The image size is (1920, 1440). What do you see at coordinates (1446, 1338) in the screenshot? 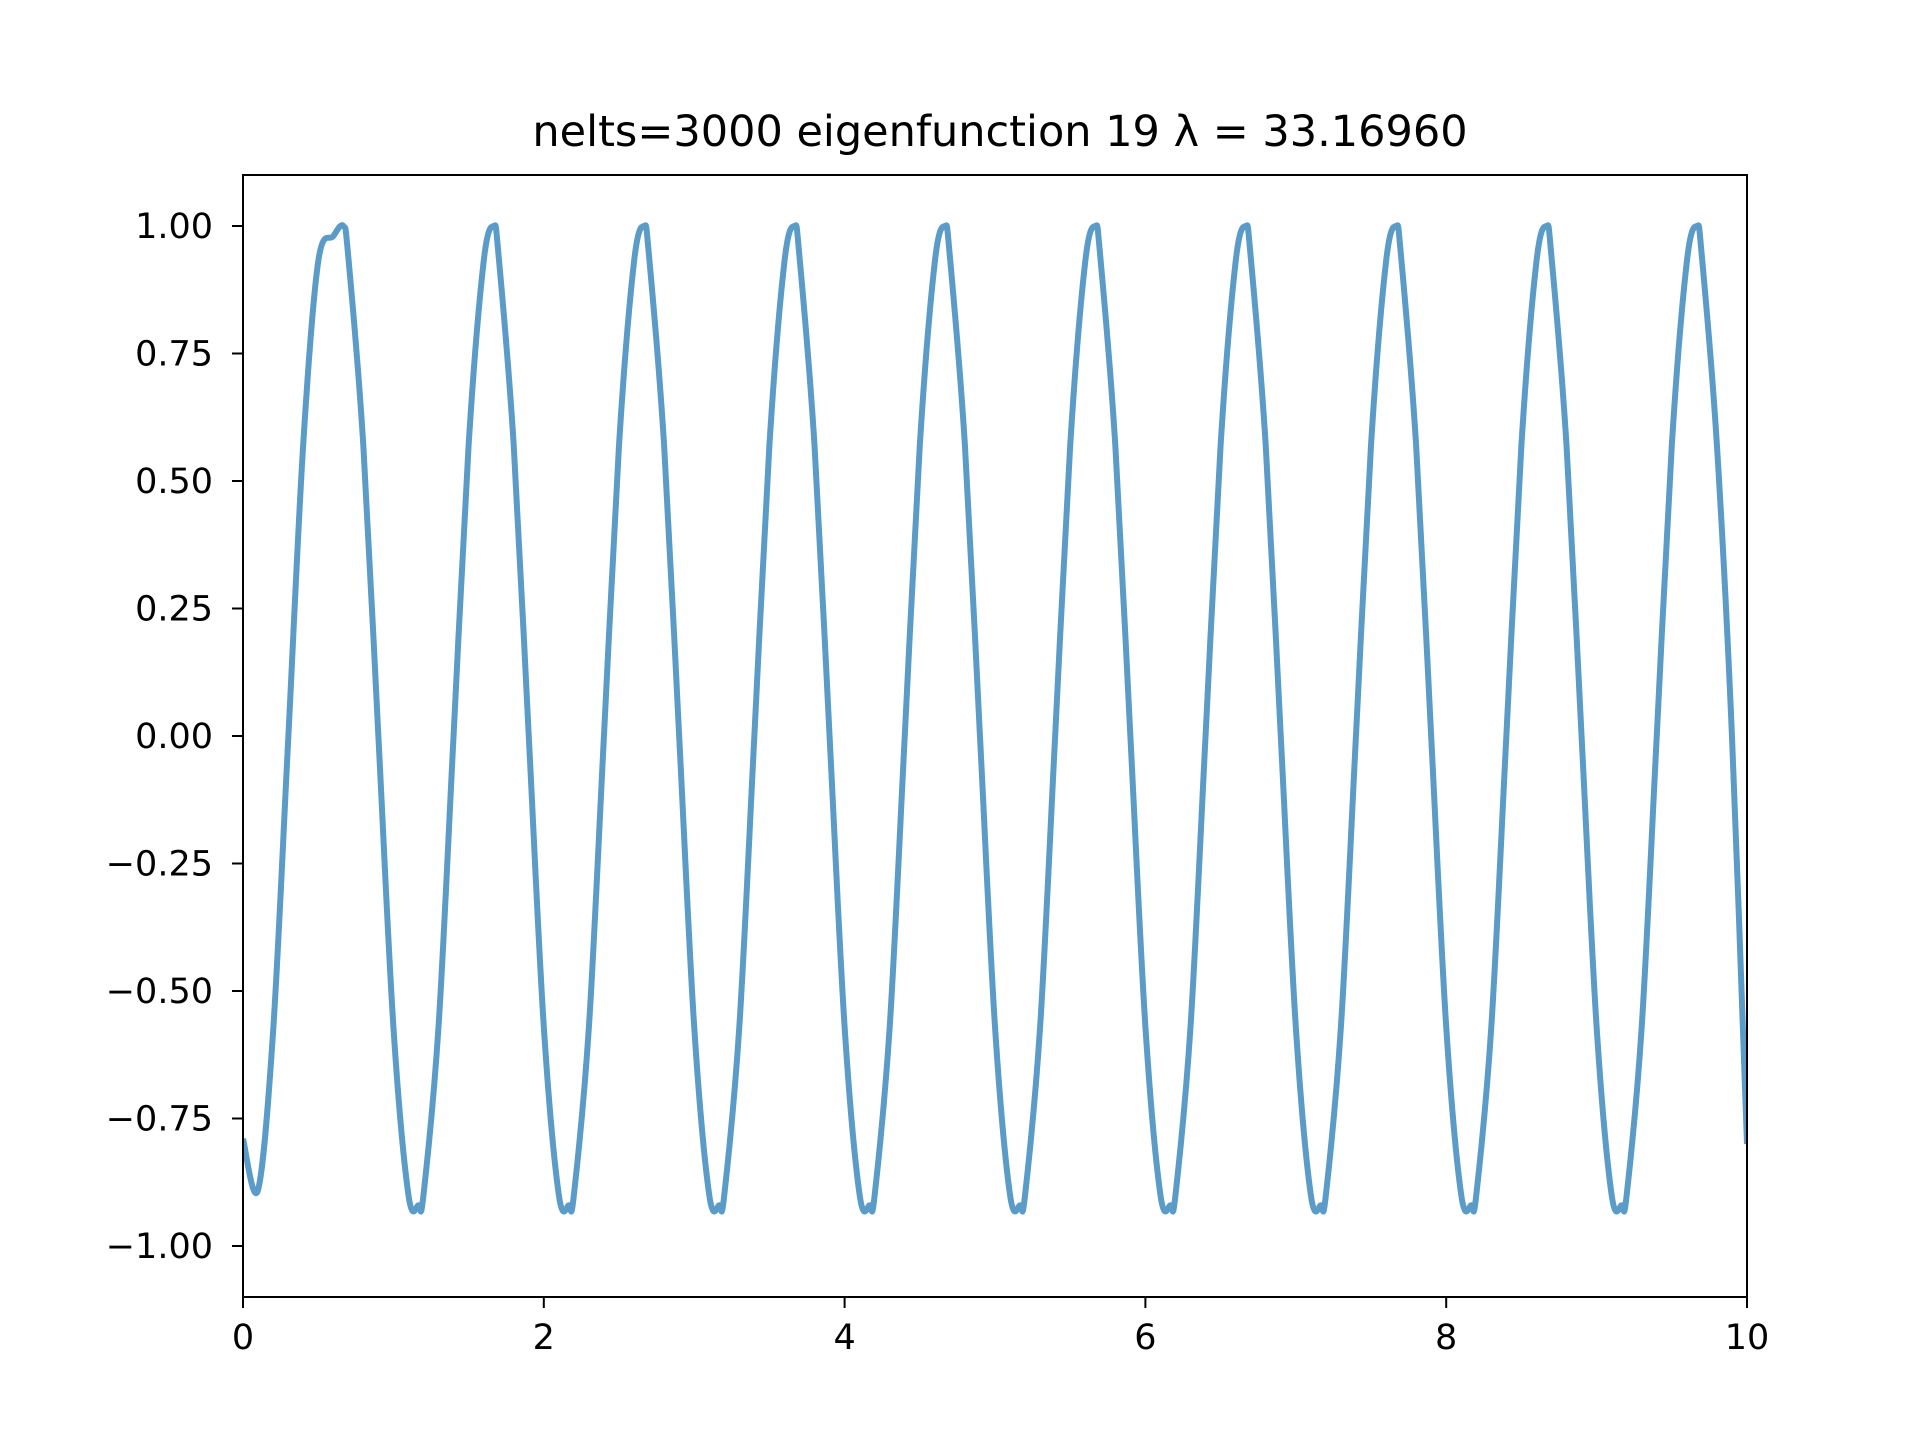
I see `x-tick-label: 8` at bounding box center [1446, 1338].